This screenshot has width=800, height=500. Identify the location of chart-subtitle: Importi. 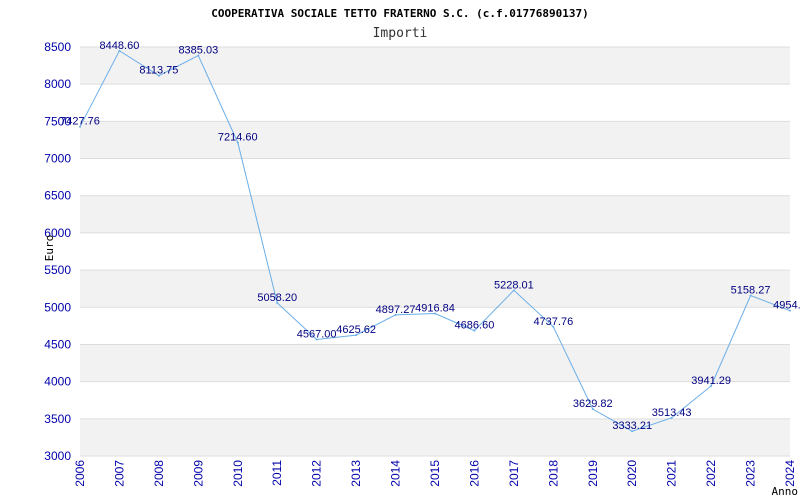
(400, 33).